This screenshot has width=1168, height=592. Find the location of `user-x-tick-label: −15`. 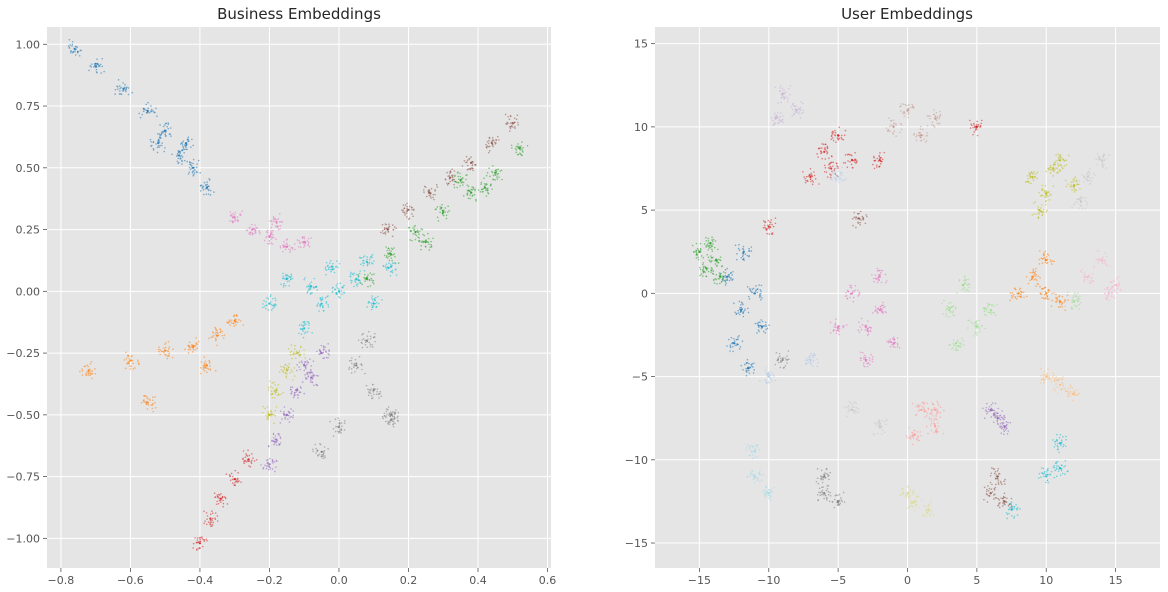

user-x-tick-label: −15 is located at coordinates (699, 580).